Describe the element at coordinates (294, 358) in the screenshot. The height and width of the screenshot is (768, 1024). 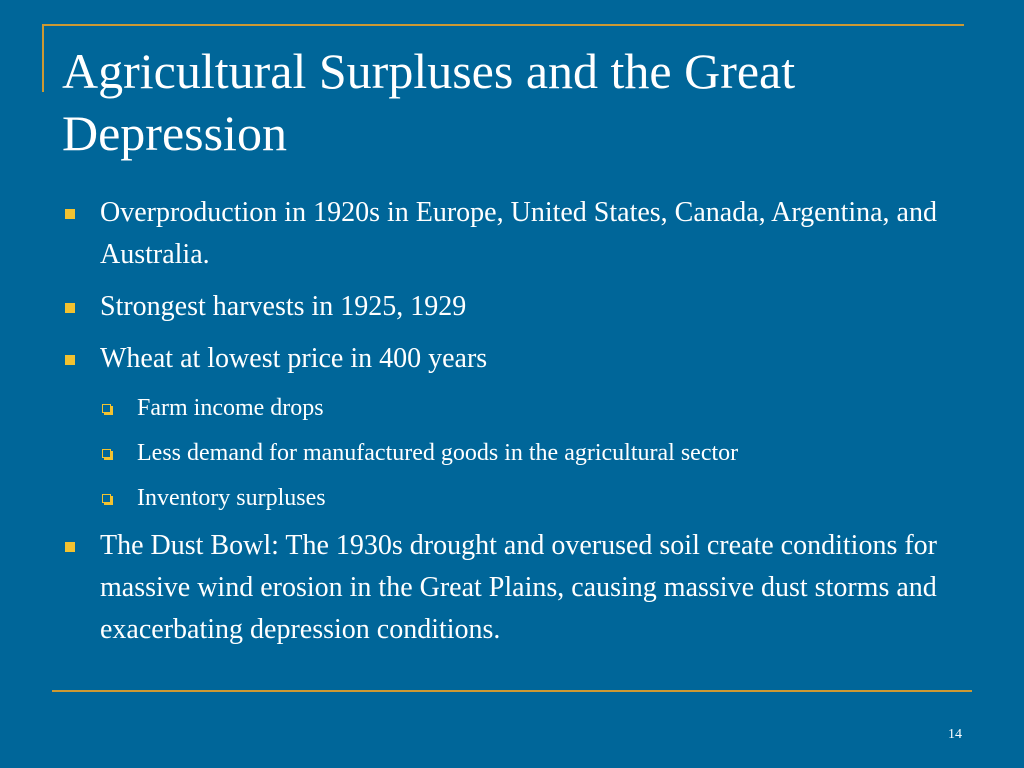
I see `bullet-text: Wheat at lowest price in 400 years` at that location.